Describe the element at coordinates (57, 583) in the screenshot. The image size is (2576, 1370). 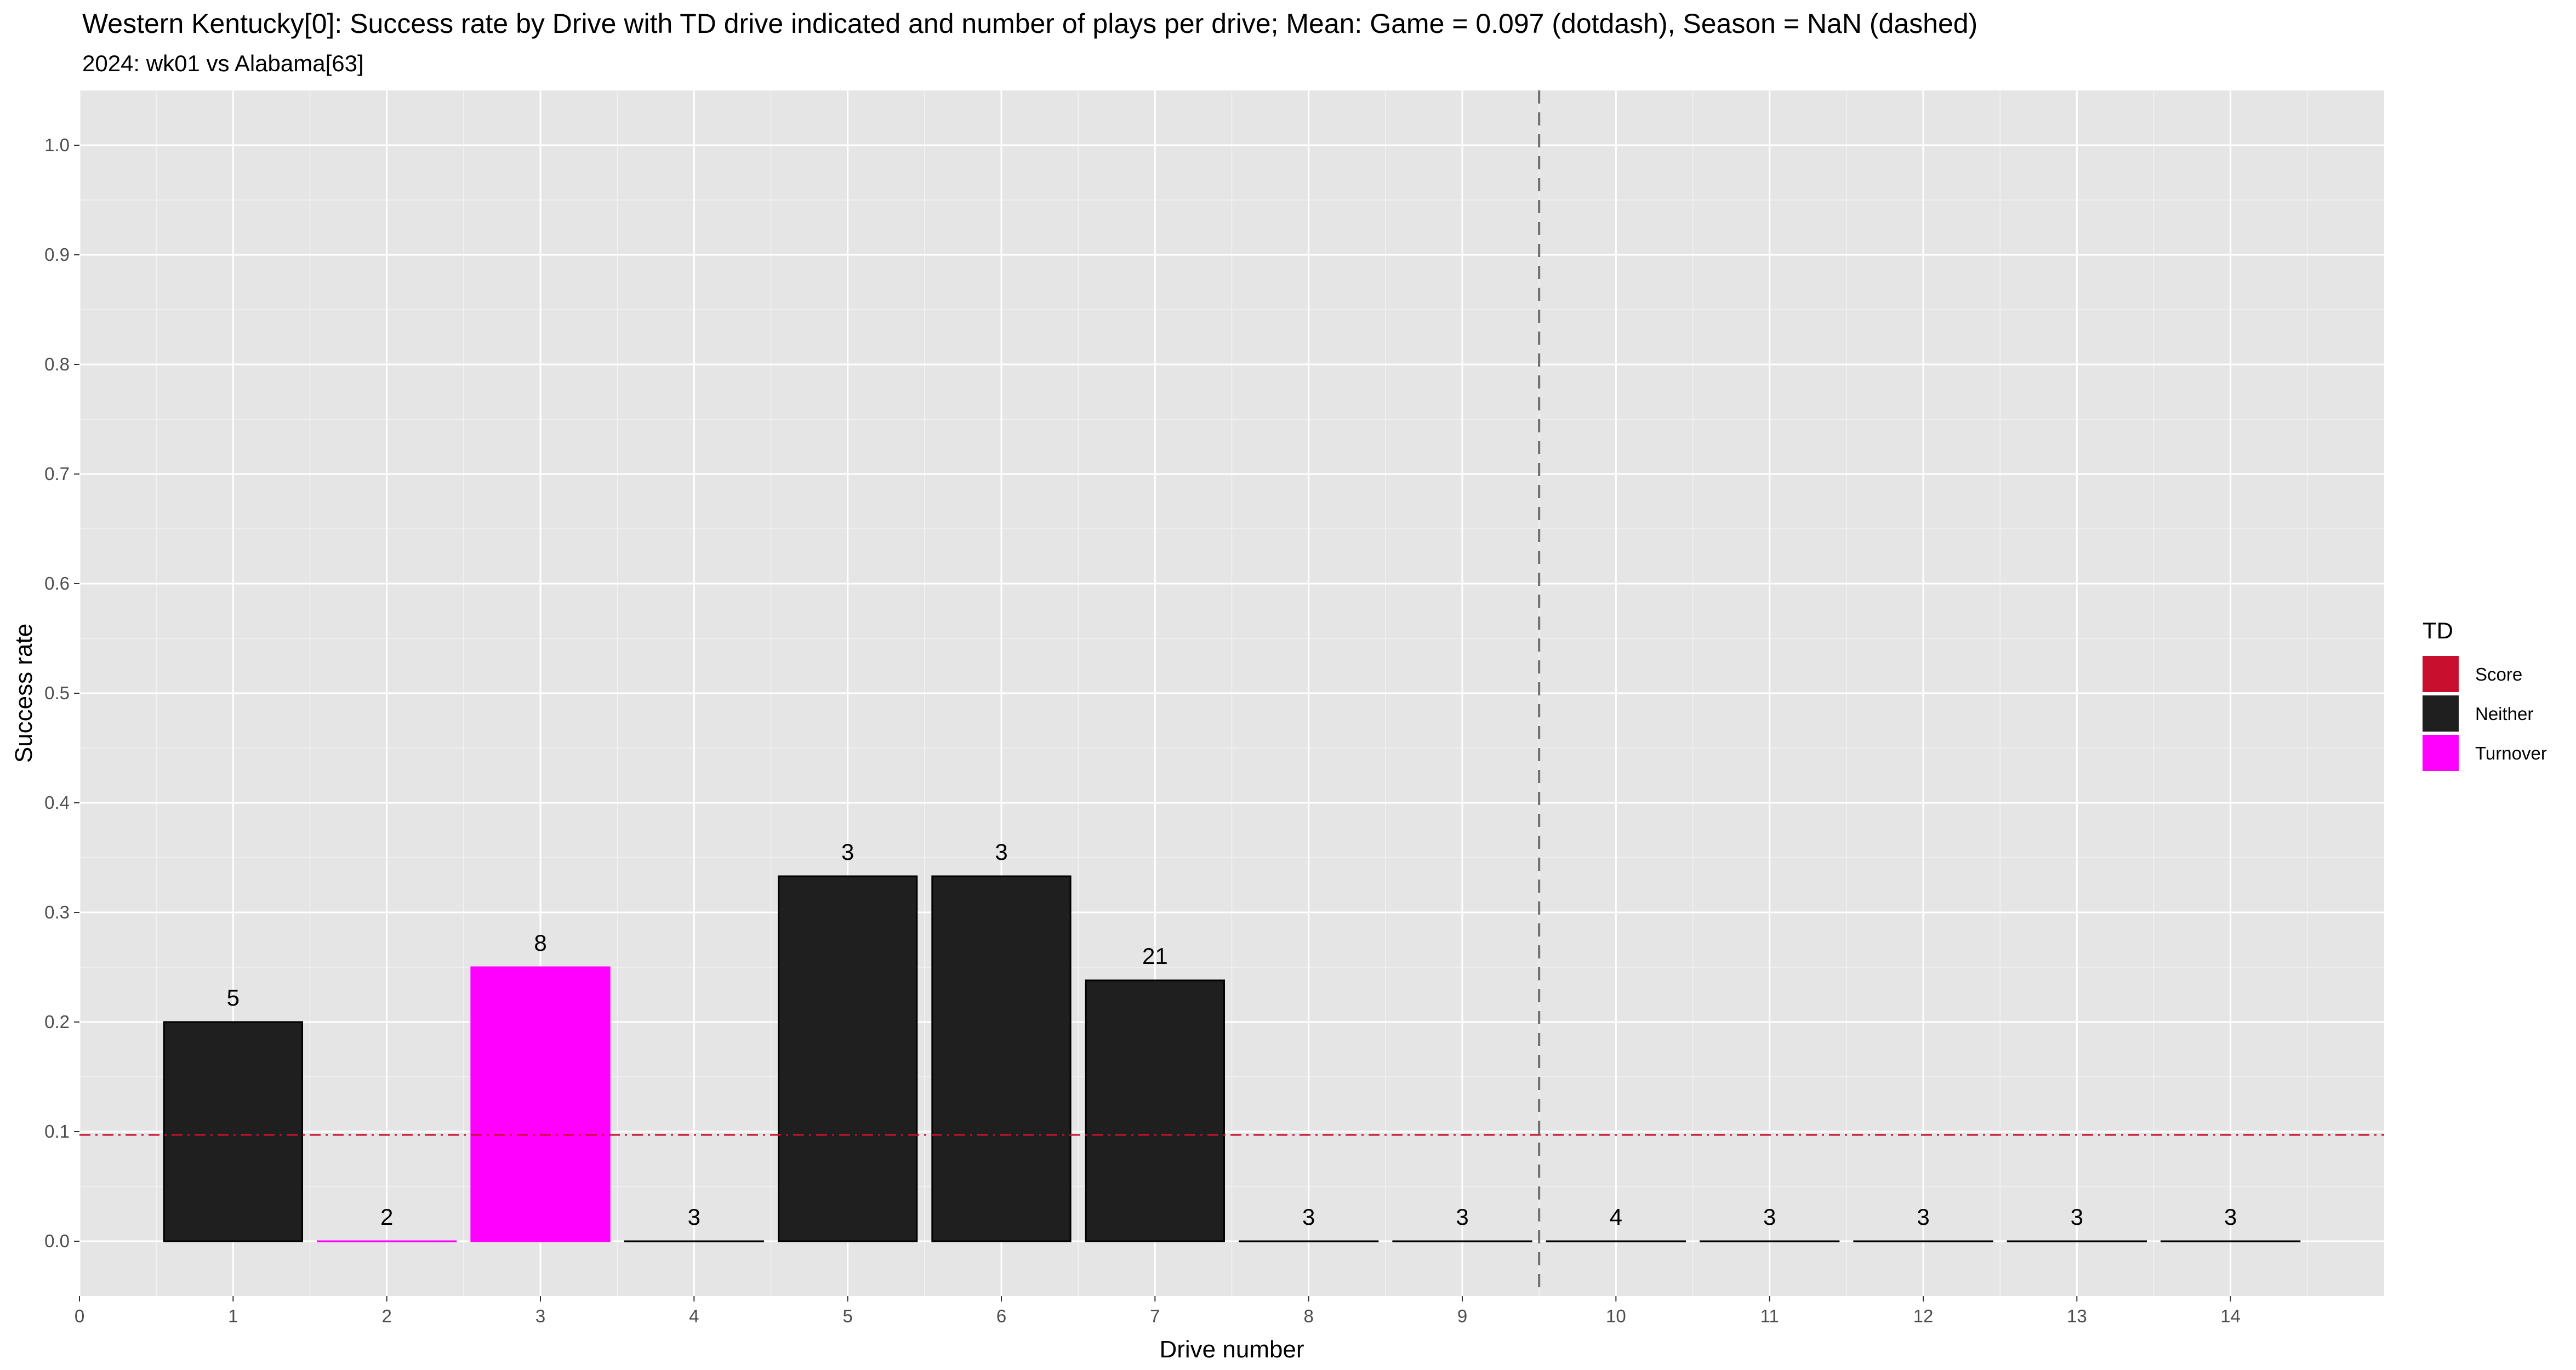
I see `y-tick-label: 0.6` at that location.